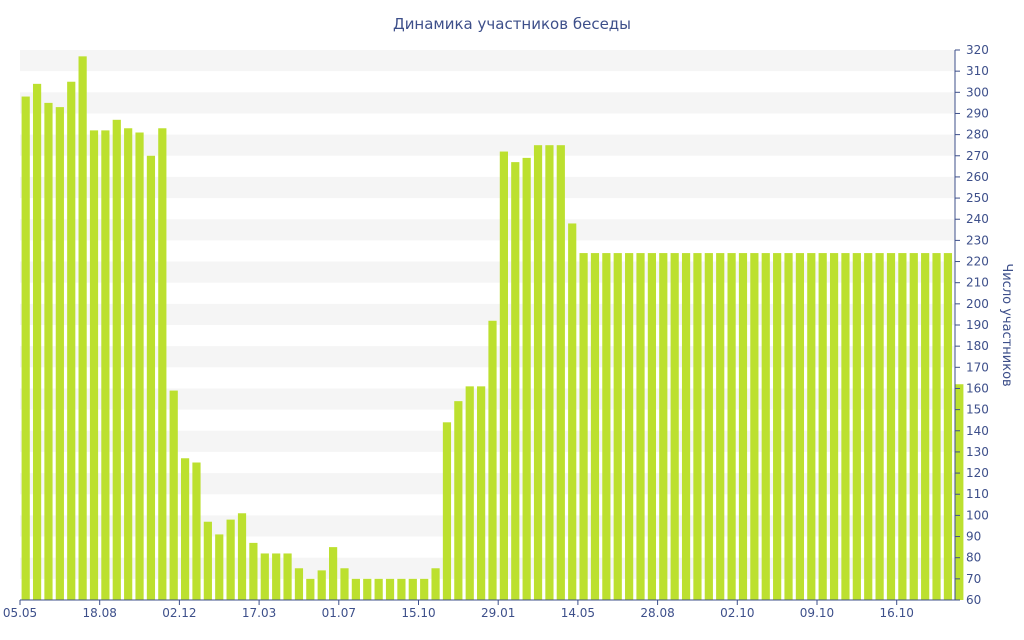 The image size is (1024, 640). Describe the element at coordinates (977, 92) in the screenshot. I see `y-tick-label: 300` at that location.